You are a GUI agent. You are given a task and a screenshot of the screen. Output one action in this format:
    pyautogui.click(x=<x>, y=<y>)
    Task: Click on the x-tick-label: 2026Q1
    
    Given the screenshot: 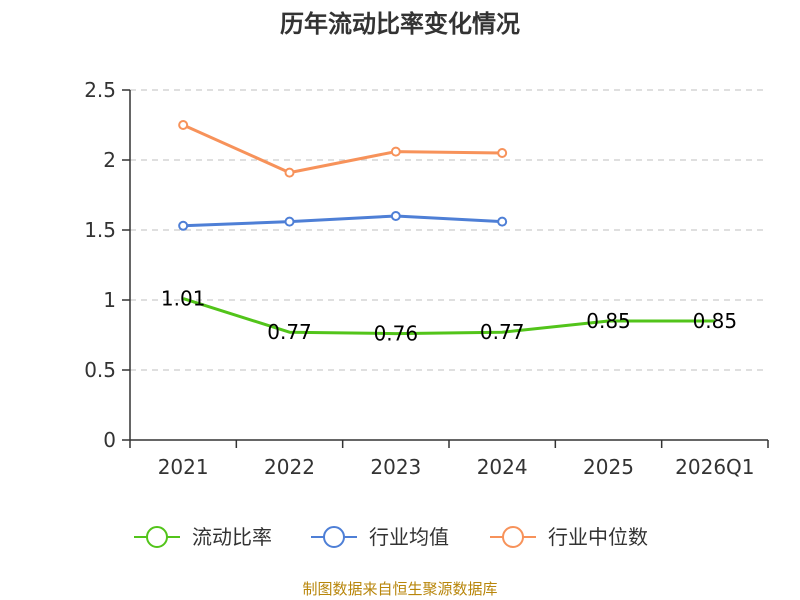 What is the action you would take?
    pyautogui.click(x=714, y=467)
    